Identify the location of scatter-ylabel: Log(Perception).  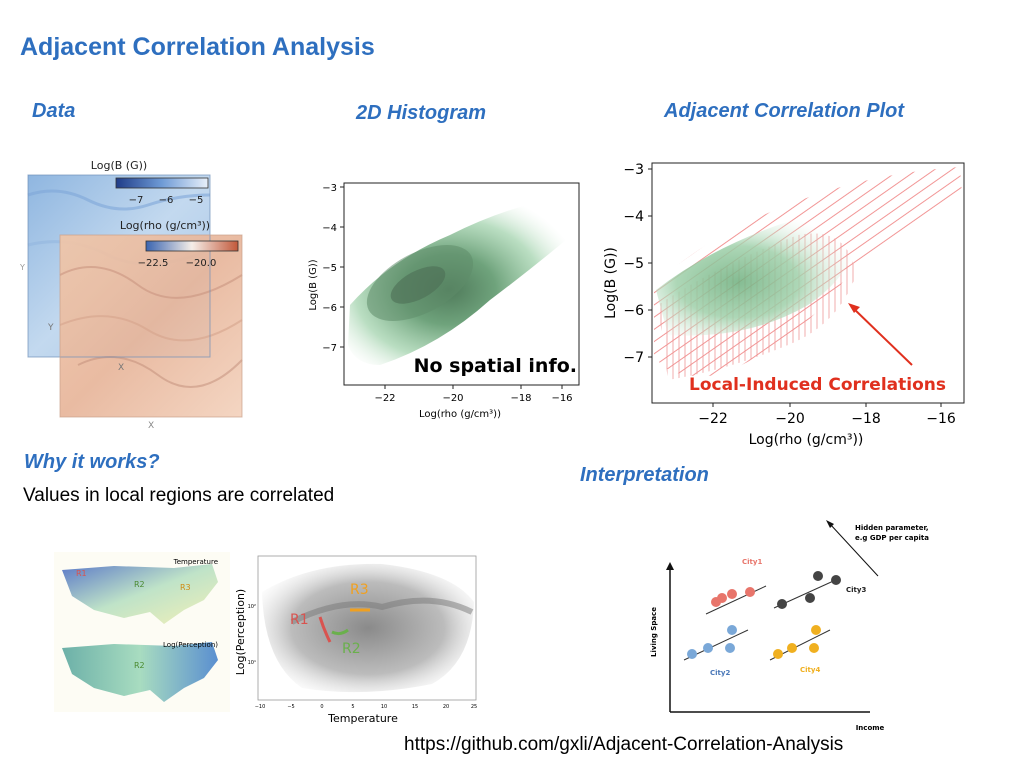
(240, 632).